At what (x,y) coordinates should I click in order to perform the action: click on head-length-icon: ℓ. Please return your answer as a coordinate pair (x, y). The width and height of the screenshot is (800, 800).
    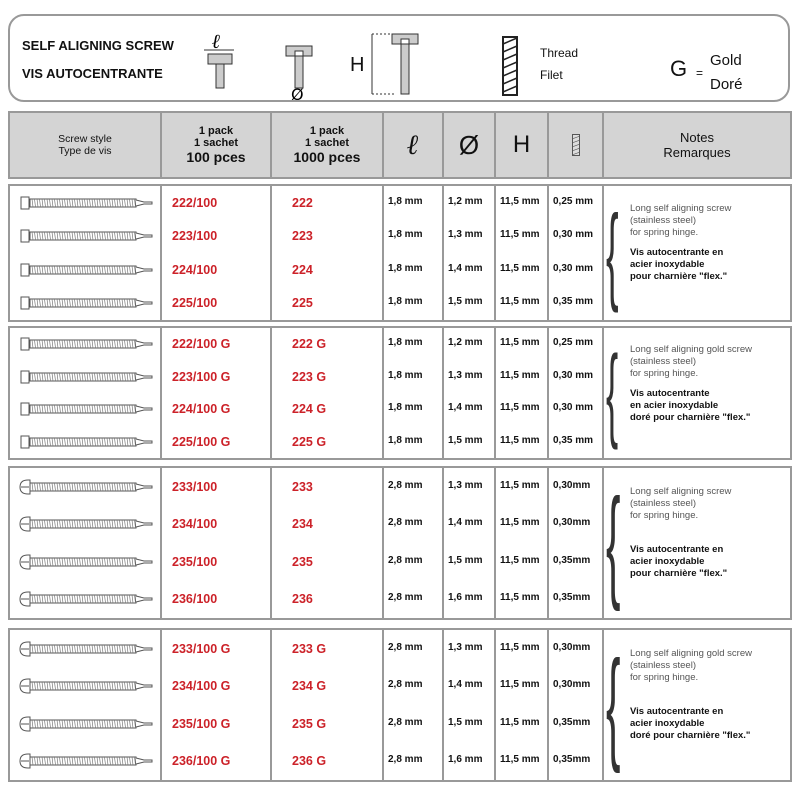
    Looking at the image, I should click on (219, 60).